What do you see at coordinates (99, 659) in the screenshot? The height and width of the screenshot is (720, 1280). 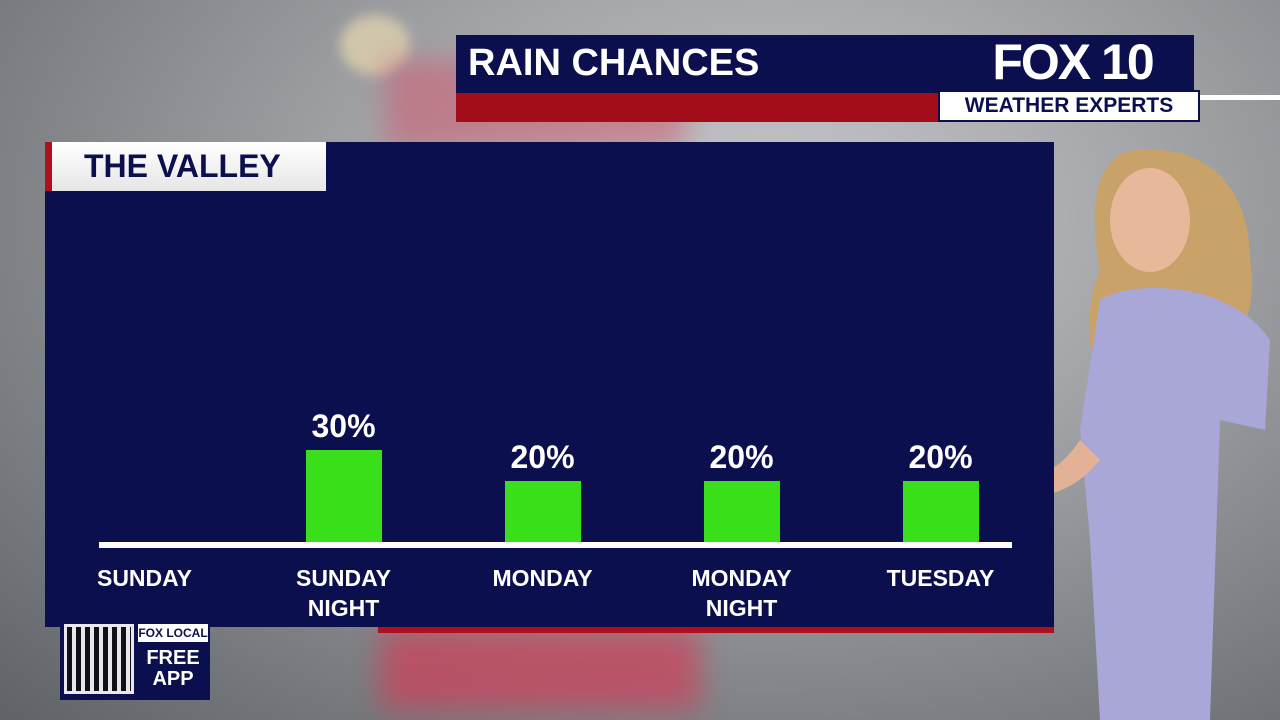 I see `qr-code` at bounding box center [99, 659].